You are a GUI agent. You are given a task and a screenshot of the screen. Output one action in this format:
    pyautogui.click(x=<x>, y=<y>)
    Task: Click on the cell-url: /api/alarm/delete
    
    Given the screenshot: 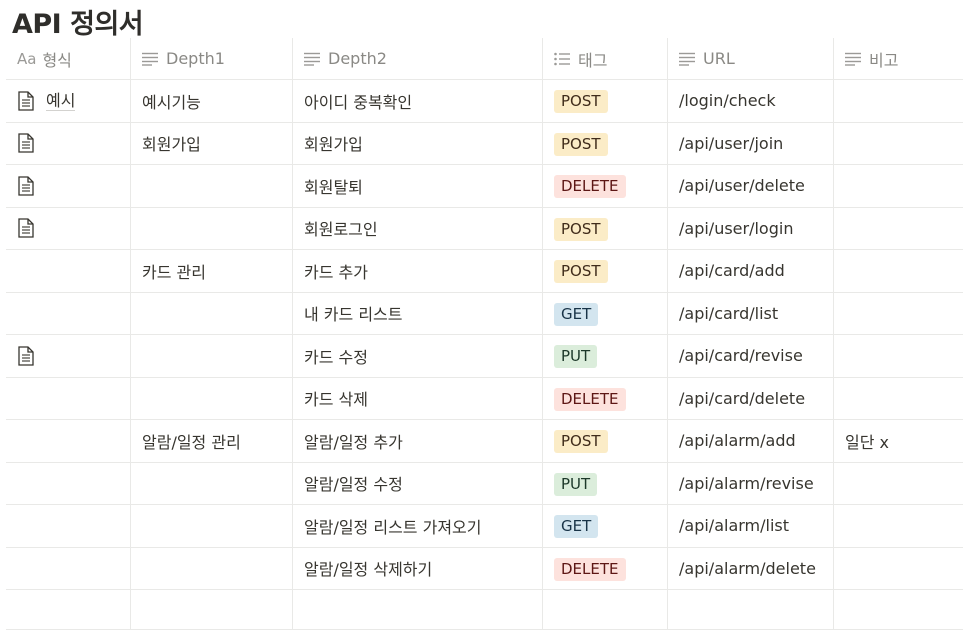 What is the action you would take?
    pyautogui.click(x=751, y=568)
    